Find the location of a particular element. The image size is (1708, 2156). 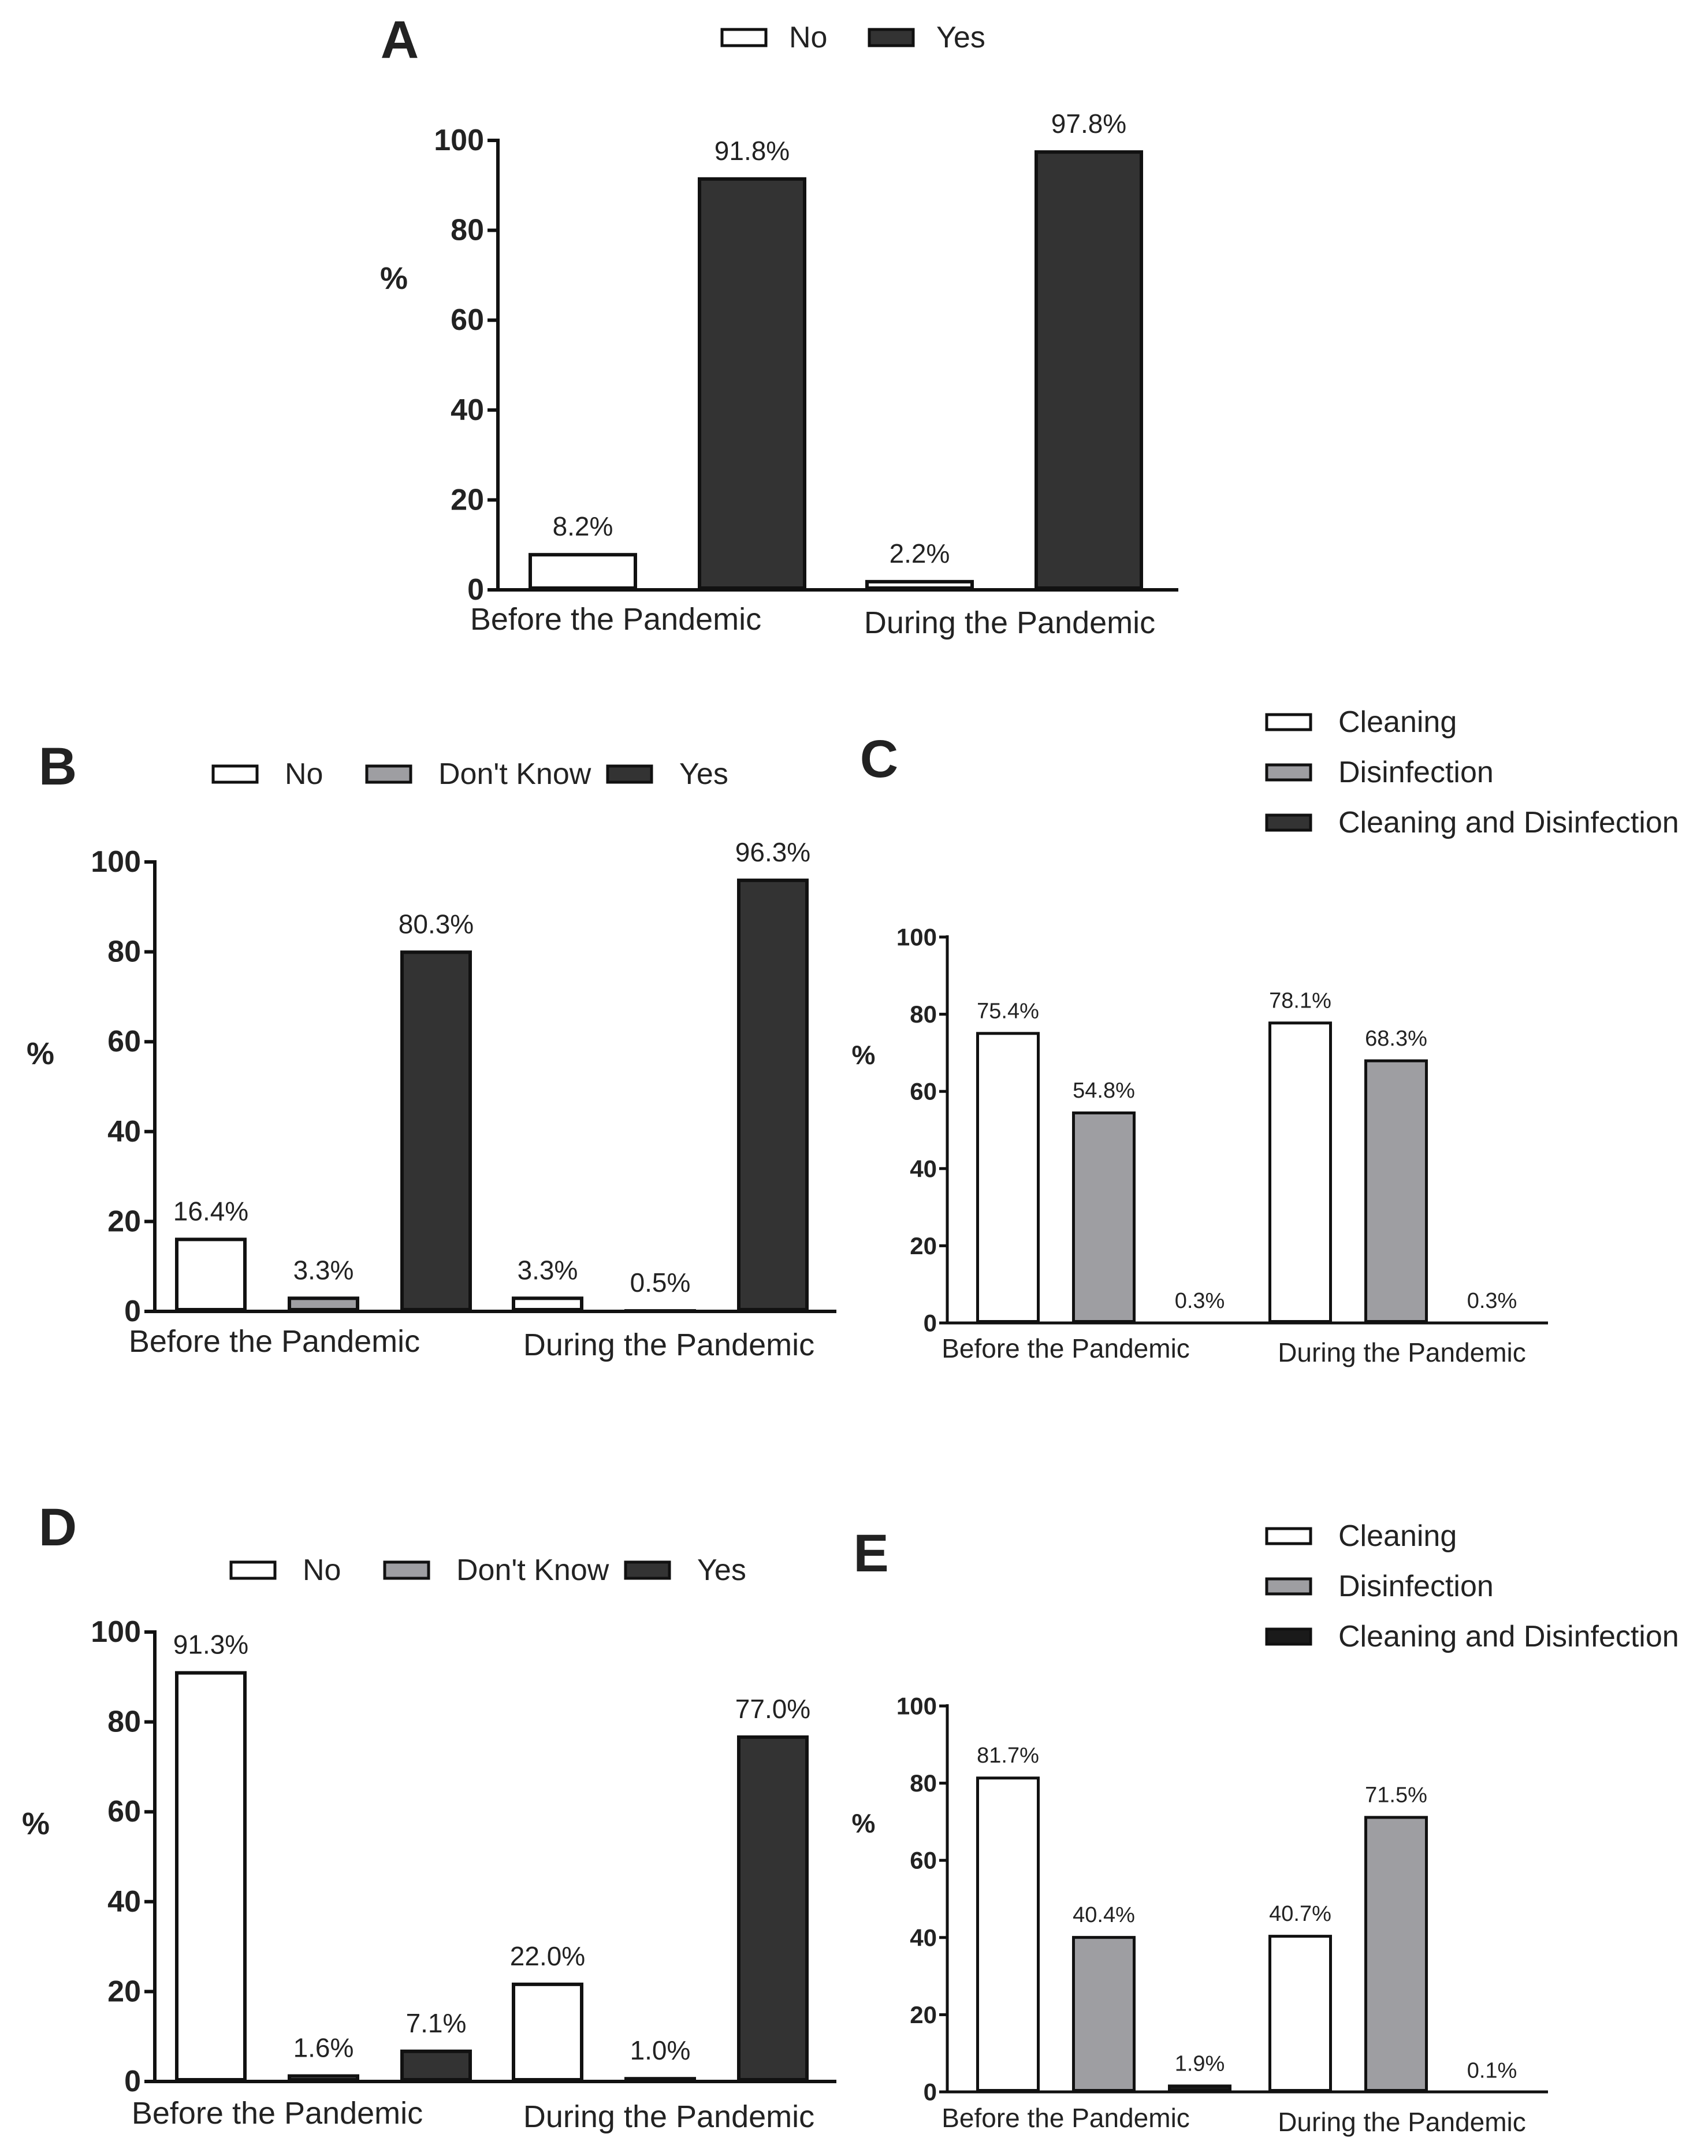

data-label: 0.5% is located at coordinates (660, 1283).